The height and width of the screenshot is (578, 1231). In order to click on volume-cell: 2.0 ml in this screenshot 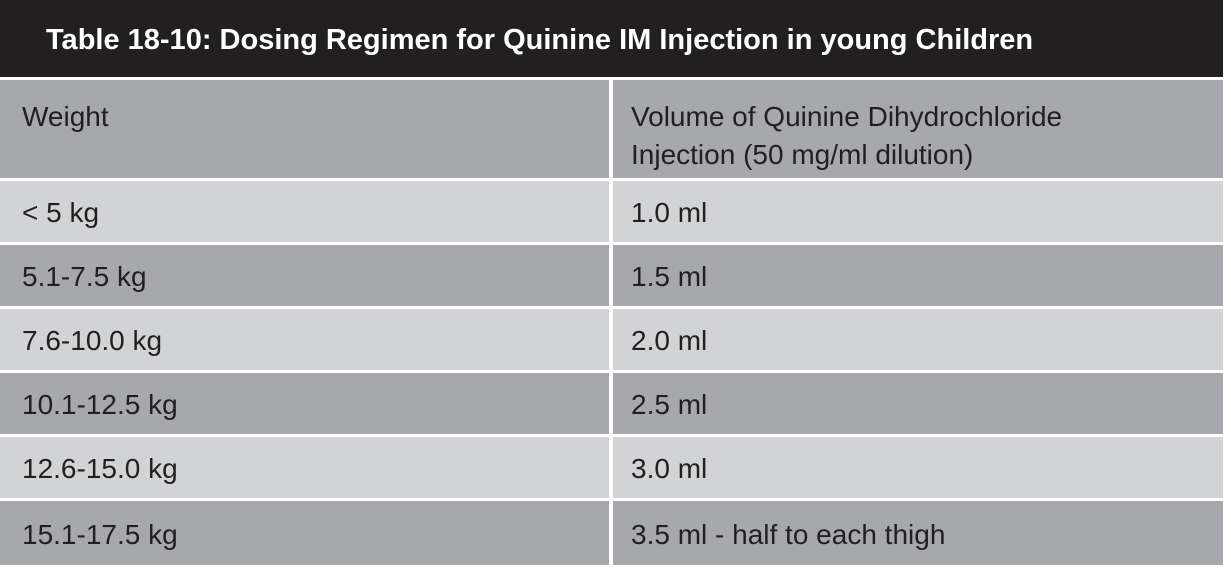, I will do `click(918, 339)`.